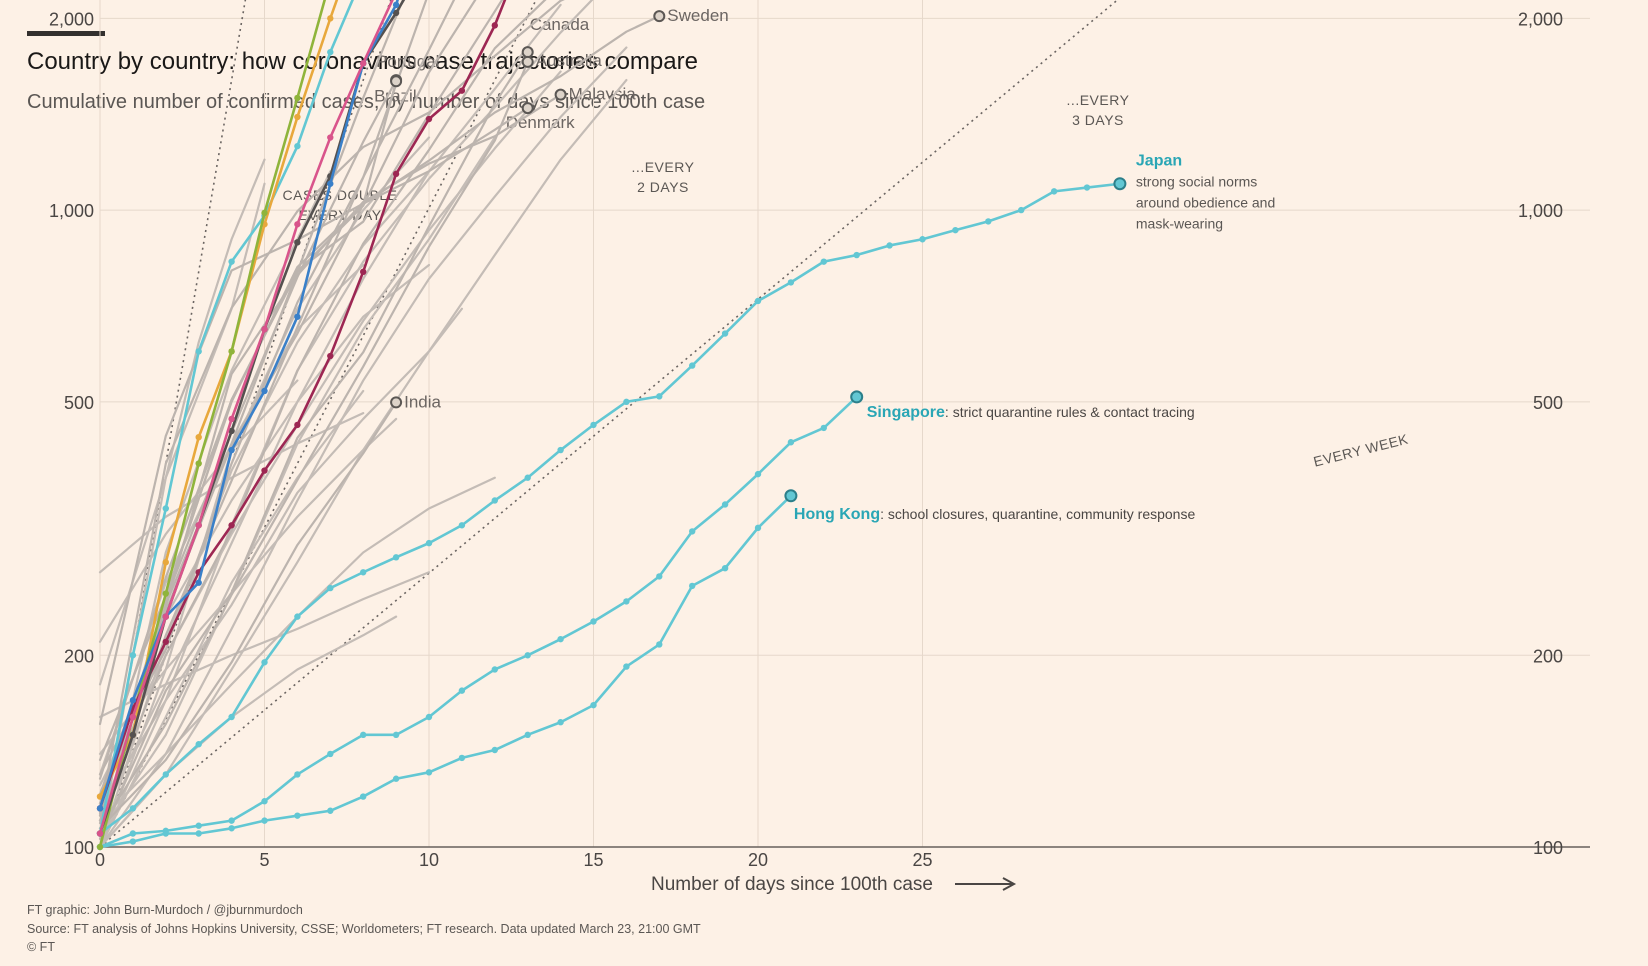  What do you see at coordinates (857, 397) in the screenshot?
I see `series-singapore-end-marker` at bounding box center [857, 397].